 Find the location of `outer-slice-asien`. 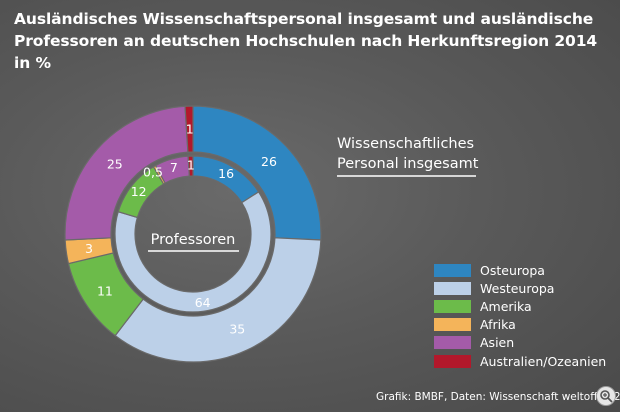

outer-slice-asien is located at coordinates (126, 173).